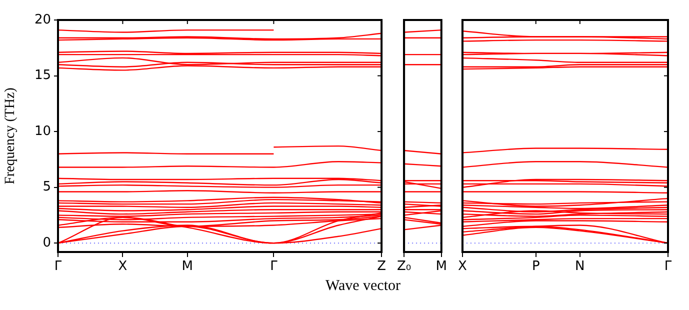 The image size is (689, 310). What do you see at coordinates (46, 187) in the screenshot?
I see `y-tick-label: 5` at bounding box center [46, 187].